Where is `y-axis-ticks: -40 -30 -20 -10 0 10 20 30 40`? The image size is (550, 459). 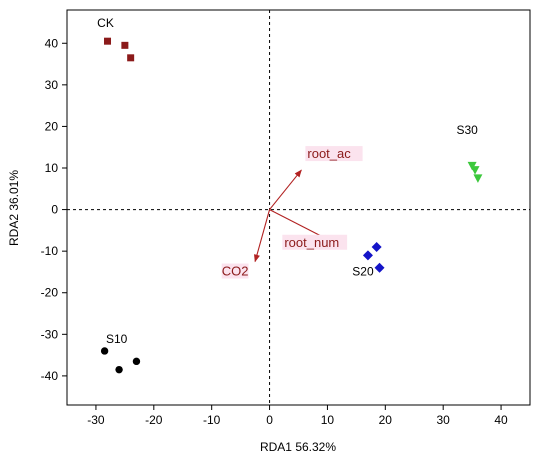
y-axis-ticks: -40 -30 -20 -10 0 10 20 30 40 is located at coordinates (54, 209).